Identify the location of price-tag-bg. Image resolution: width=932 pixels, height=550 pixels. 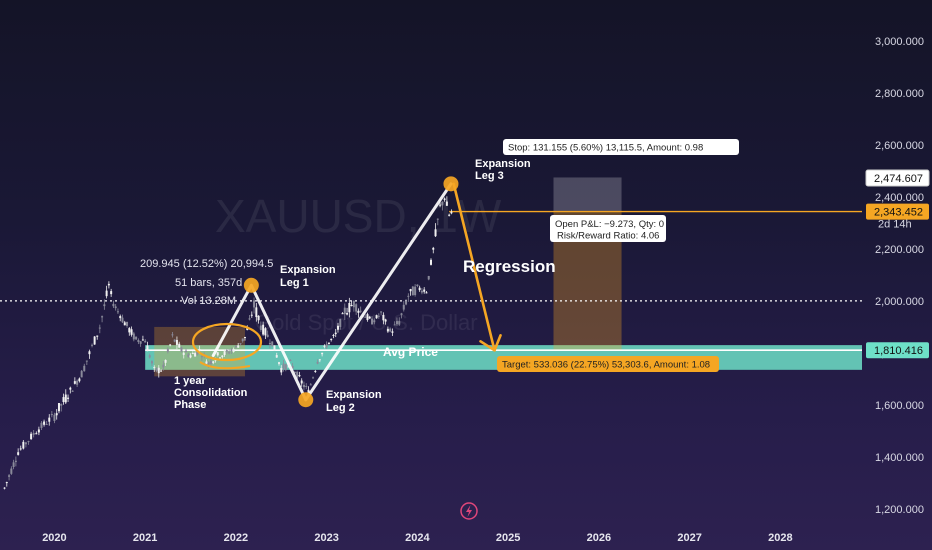
(897, 211).